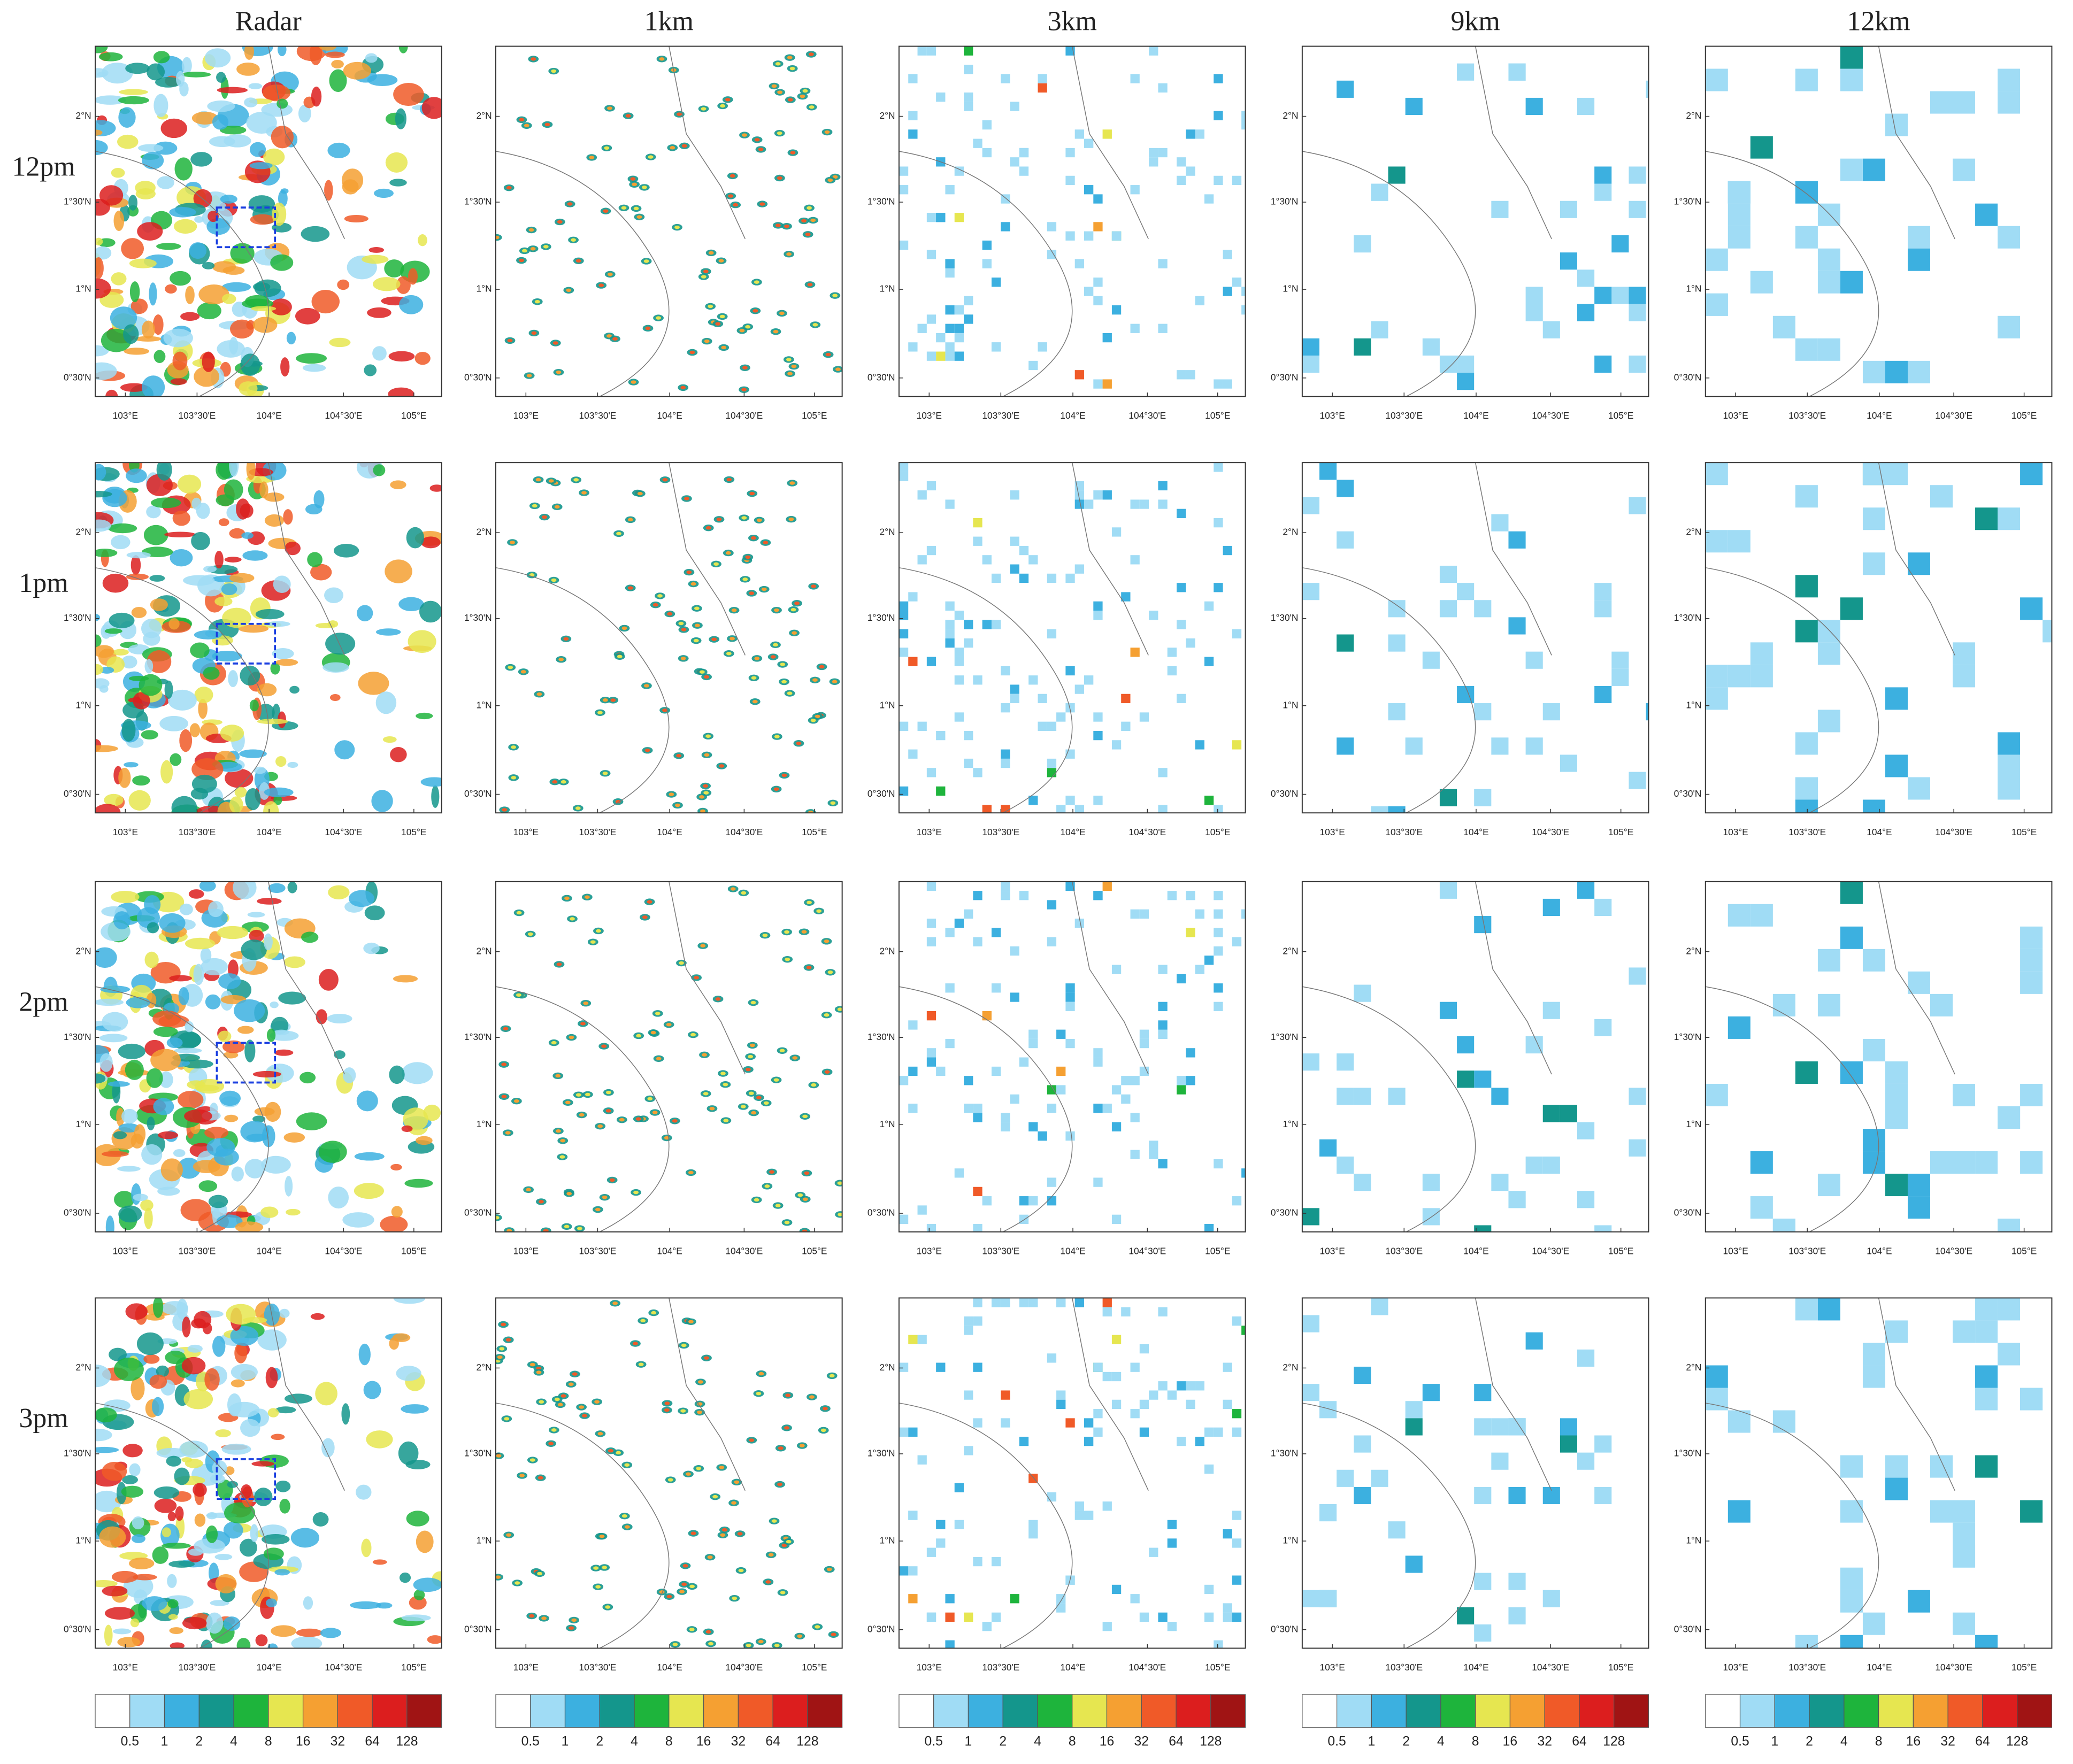 Image resolution: width=2073 pixels, height=1764 pixels. I want to click on colorbar-label: 4, so click(1844, 1741).